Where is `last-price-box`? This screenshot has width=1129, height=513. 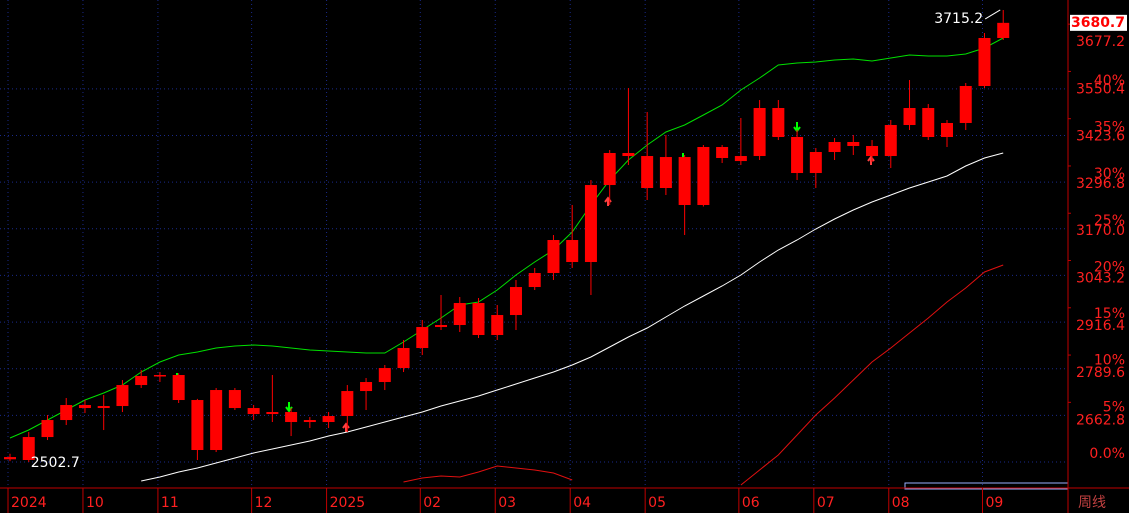 last-price-box is located at coordinates (1098, 22).